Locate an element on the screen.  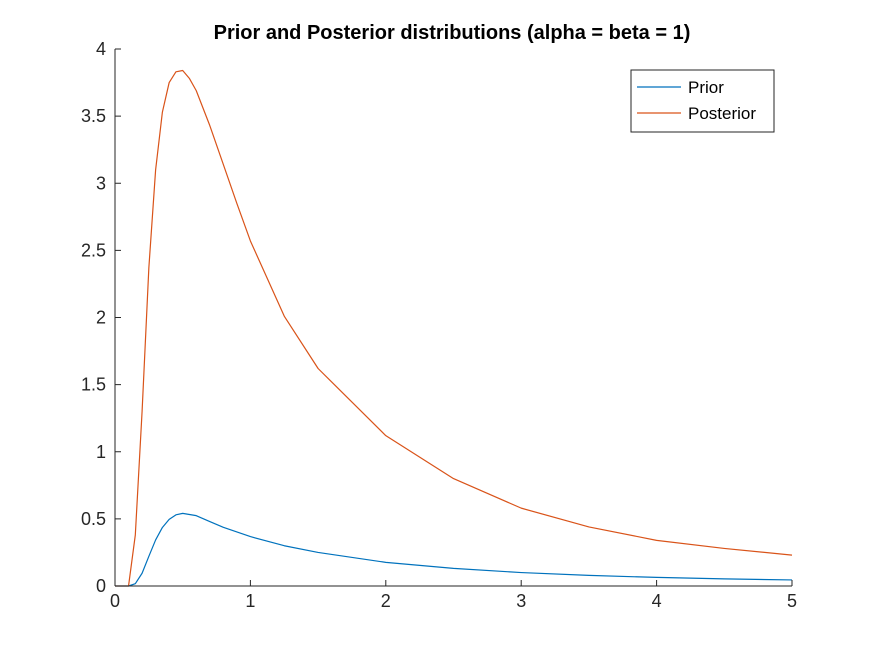
series-line-prior is located at coordinates (454, 549).